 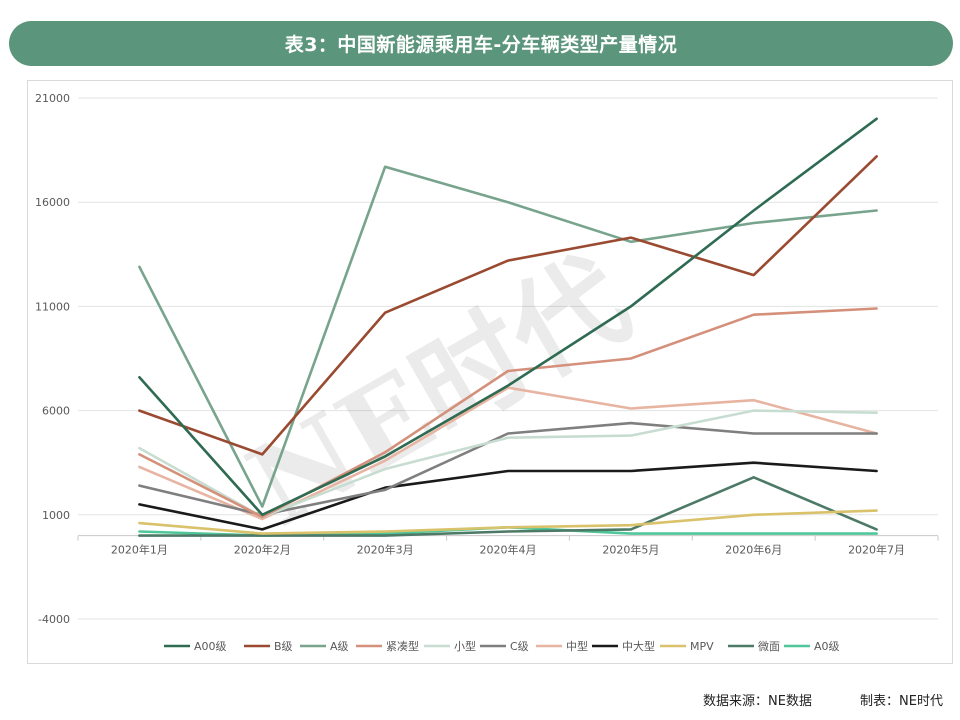 I want to click on x-tick-label: 2020年6月, so click(x=753, y=550).